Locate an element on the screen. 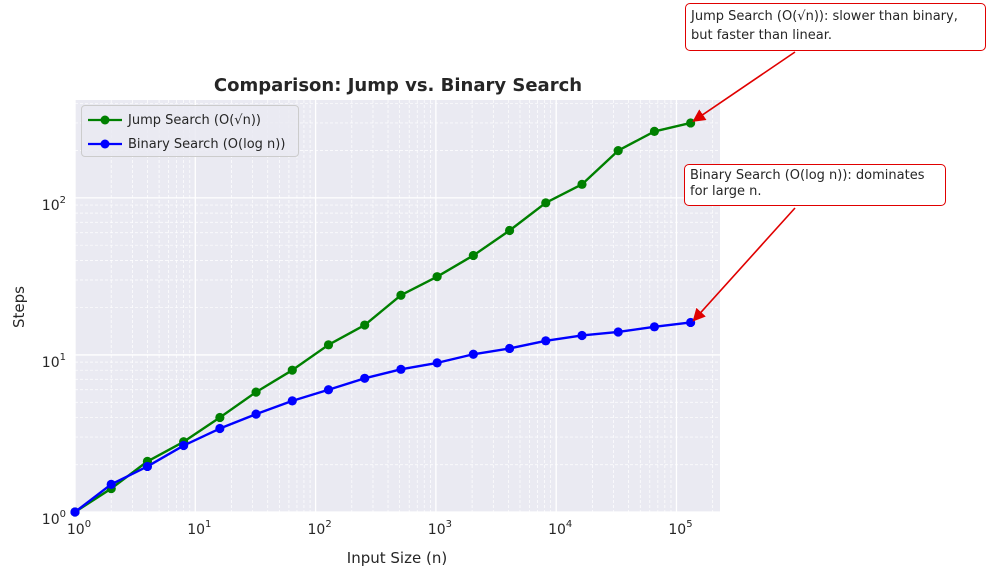 Image resolution: width=990 pixels, height=577 pixels. annotation-binary-line2: for large n. is located at coordinates (726, 191).